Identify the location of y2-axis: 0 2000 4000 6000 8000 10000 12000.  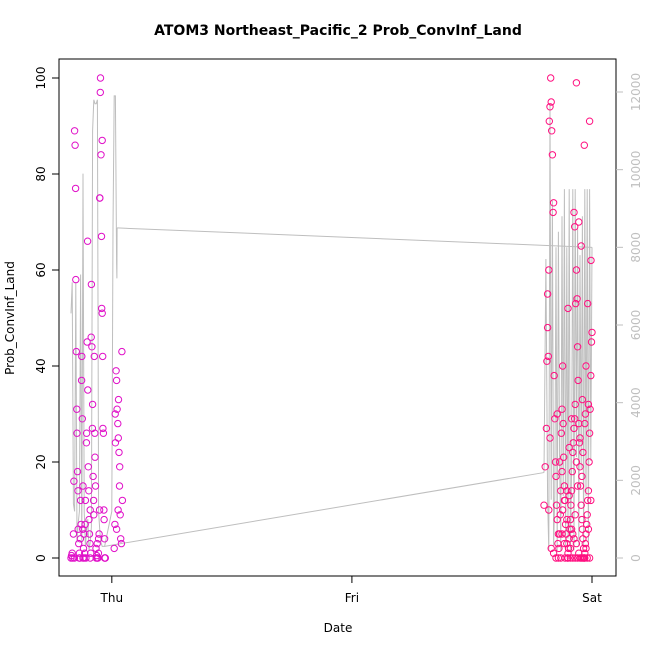
(629, 317).